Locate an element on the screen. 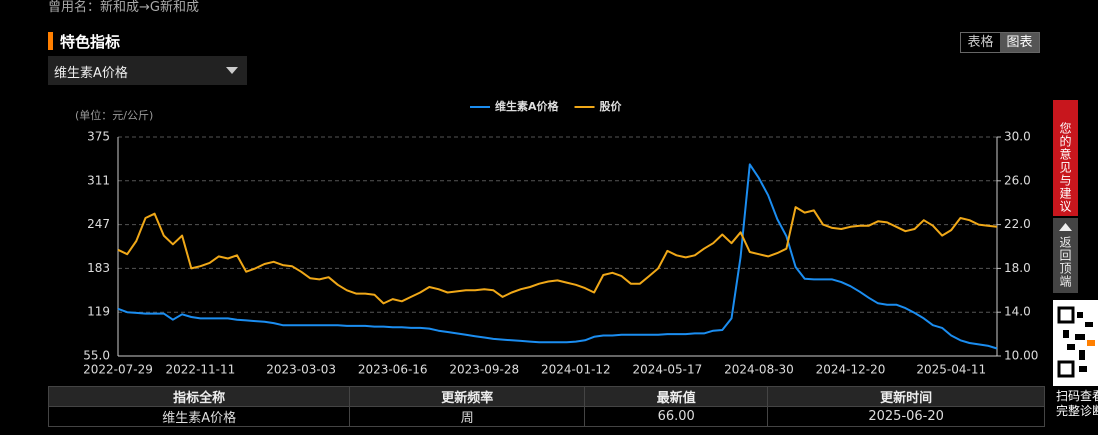 Image resolution: width=1098 pixels, height=435 pixels. table-cell: 66.00 is located at coordinates (676, 416).